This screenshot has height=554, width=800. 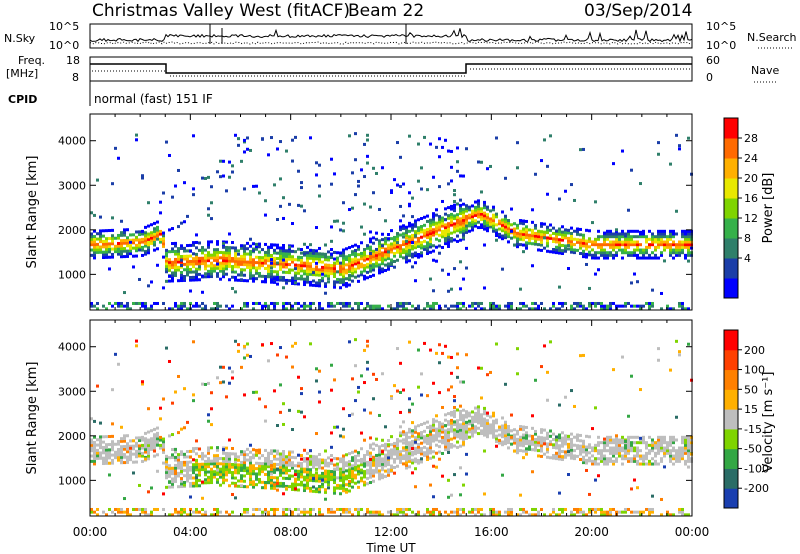 What do you see at coordinates (772, 37) in the screenshot?
I see `nsearch-legend: N.Search` at bounding box center [772, 37].